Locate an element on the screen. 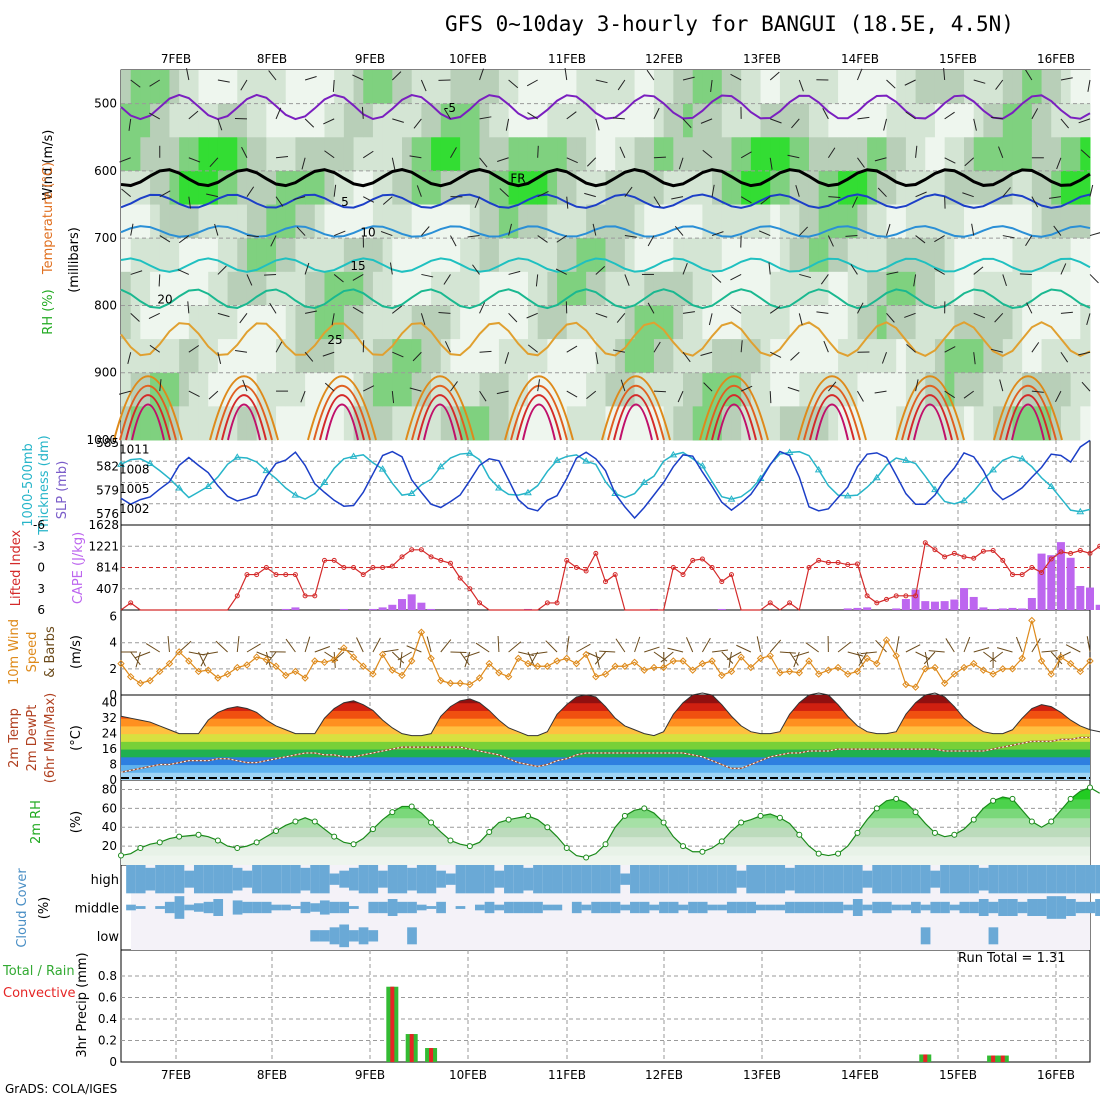 The width and height of the screenshot is (1100, 1100). thickness-line is located at coordinates (605, 481).